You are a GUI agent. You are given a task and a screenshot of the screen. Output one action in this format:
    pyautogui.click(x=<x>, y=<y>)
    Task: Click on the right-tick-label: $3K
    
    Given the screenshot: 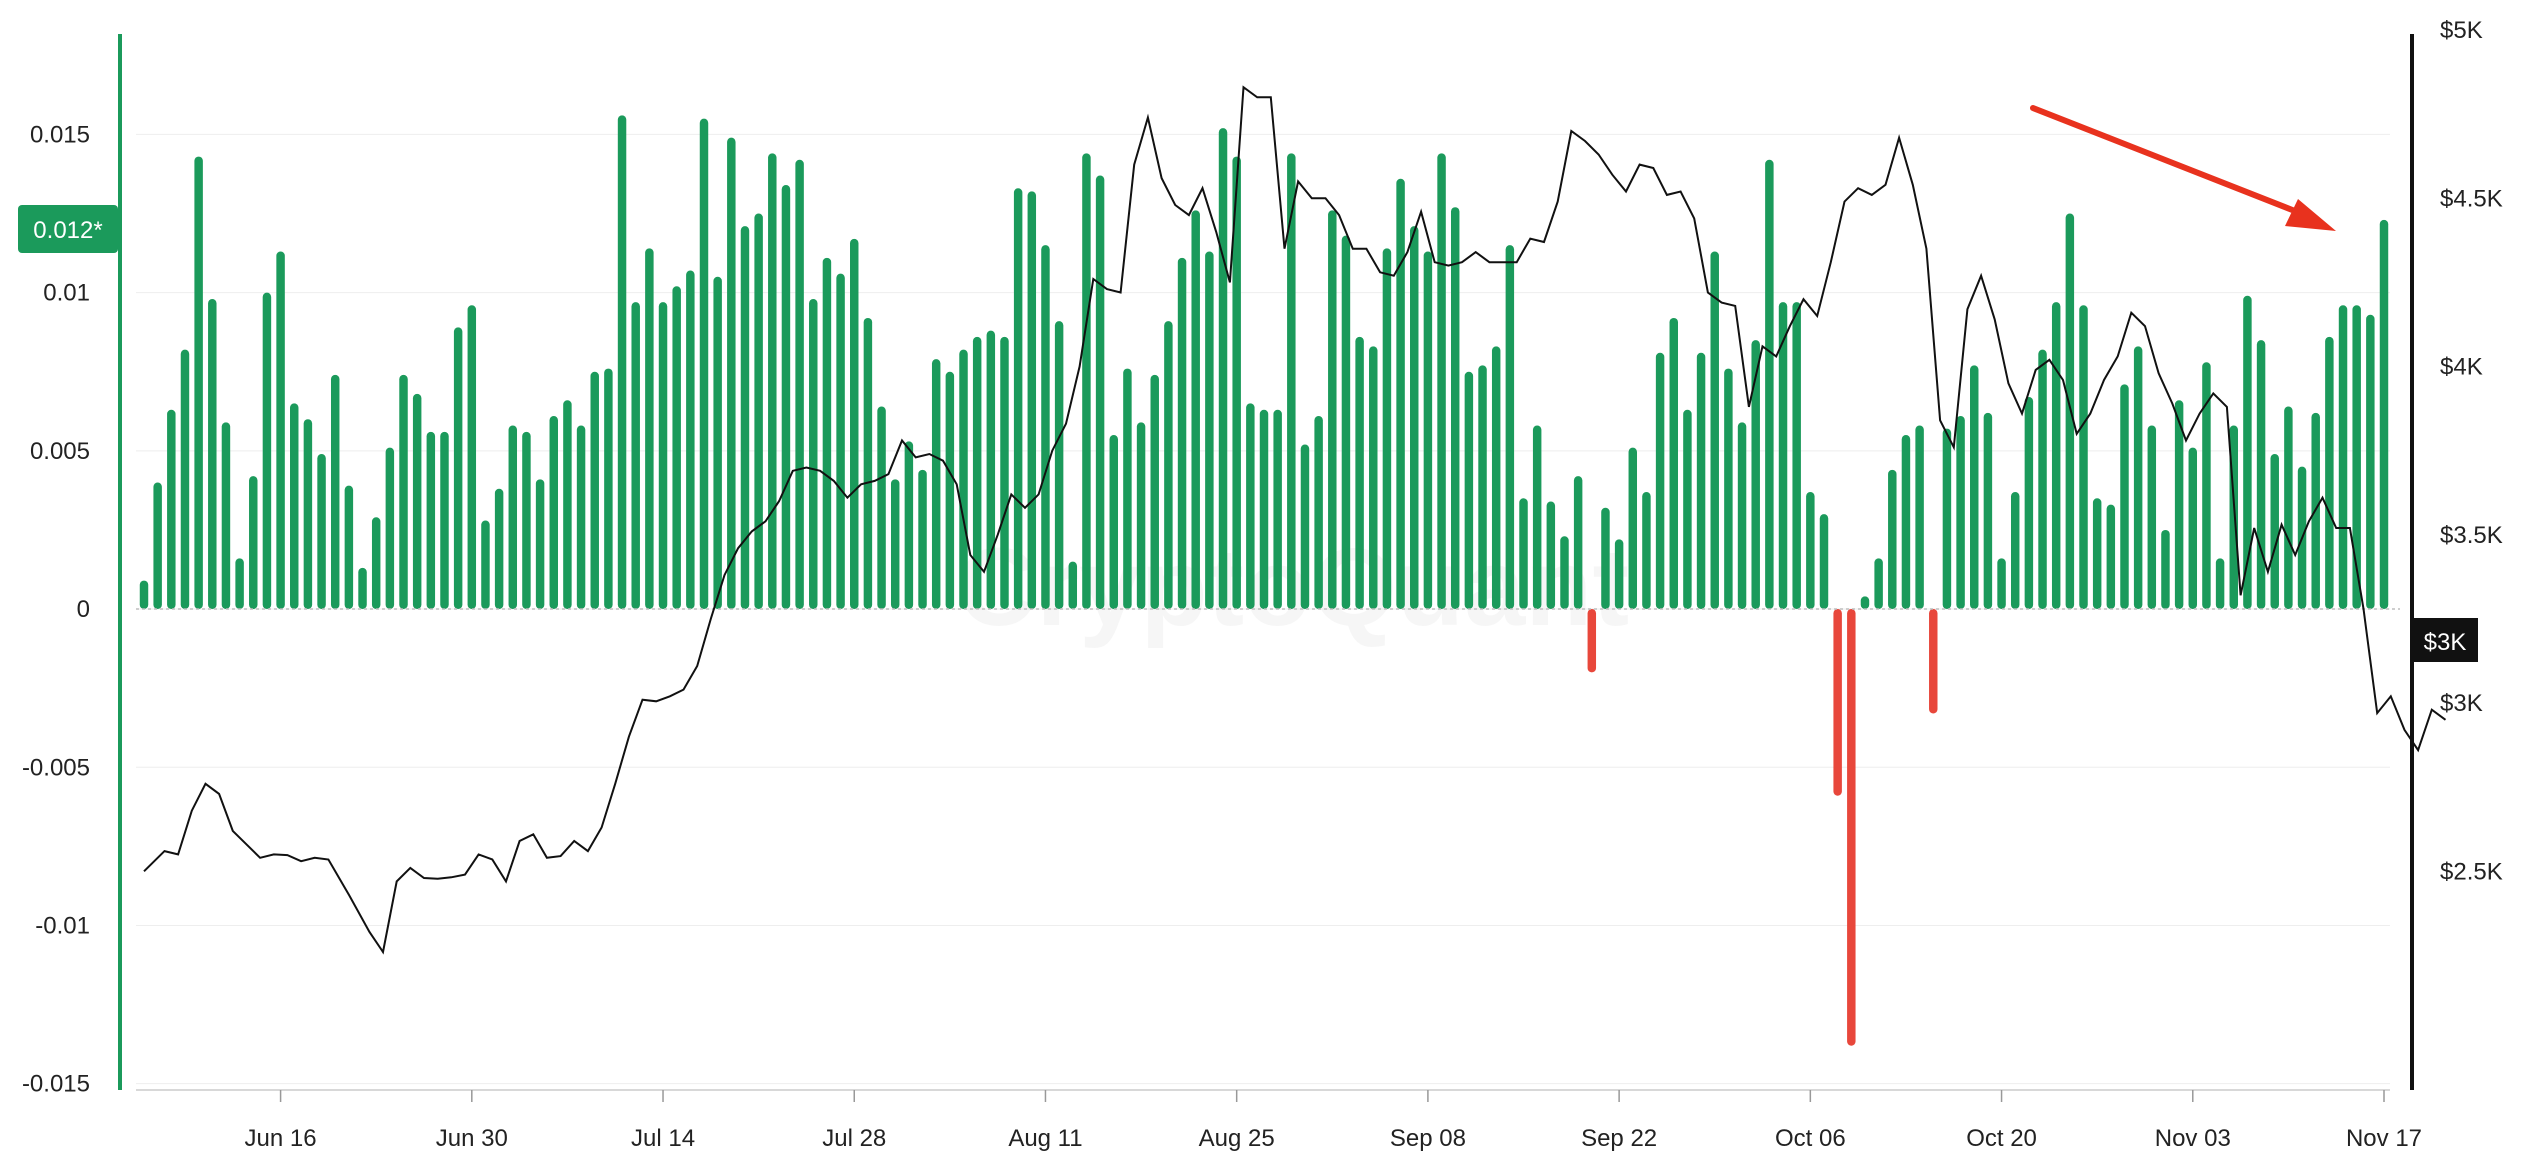 What is the action you would take?
    pyautogui.click(x=2461, y=703)
    